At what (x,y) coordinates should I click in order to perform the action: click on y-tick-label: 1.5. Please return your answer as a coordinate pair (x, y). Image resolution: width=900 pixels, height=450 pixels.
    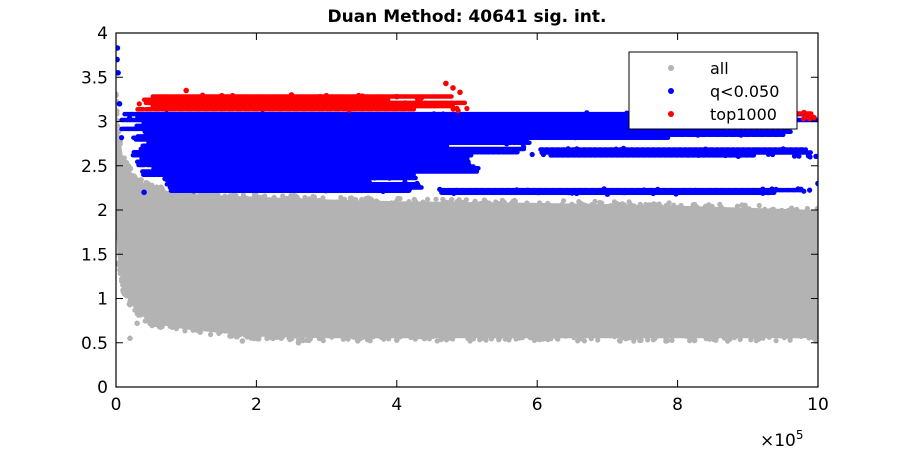
    Looking at the image, I should click on (94, 255).